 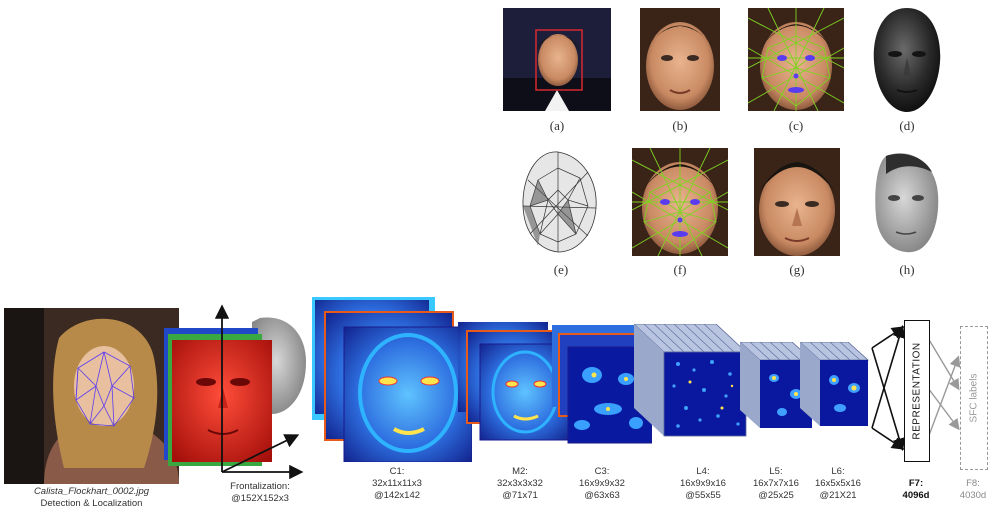 I want to click on panel-a-image, so click(x=557, y=59).